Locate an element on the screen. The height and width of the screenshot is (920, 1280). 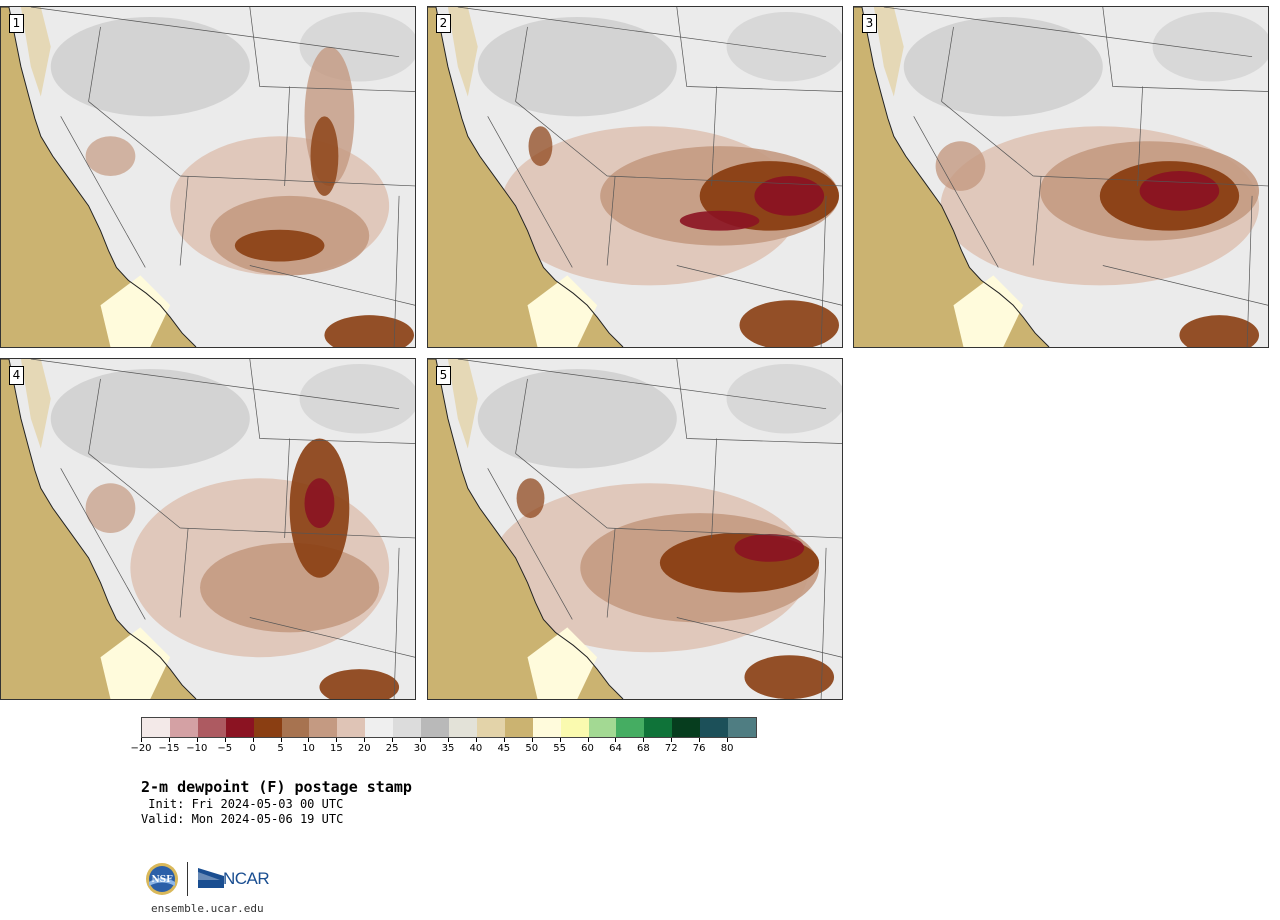
colorbar-tick-label: 25 is located at coordinates (392, 748).